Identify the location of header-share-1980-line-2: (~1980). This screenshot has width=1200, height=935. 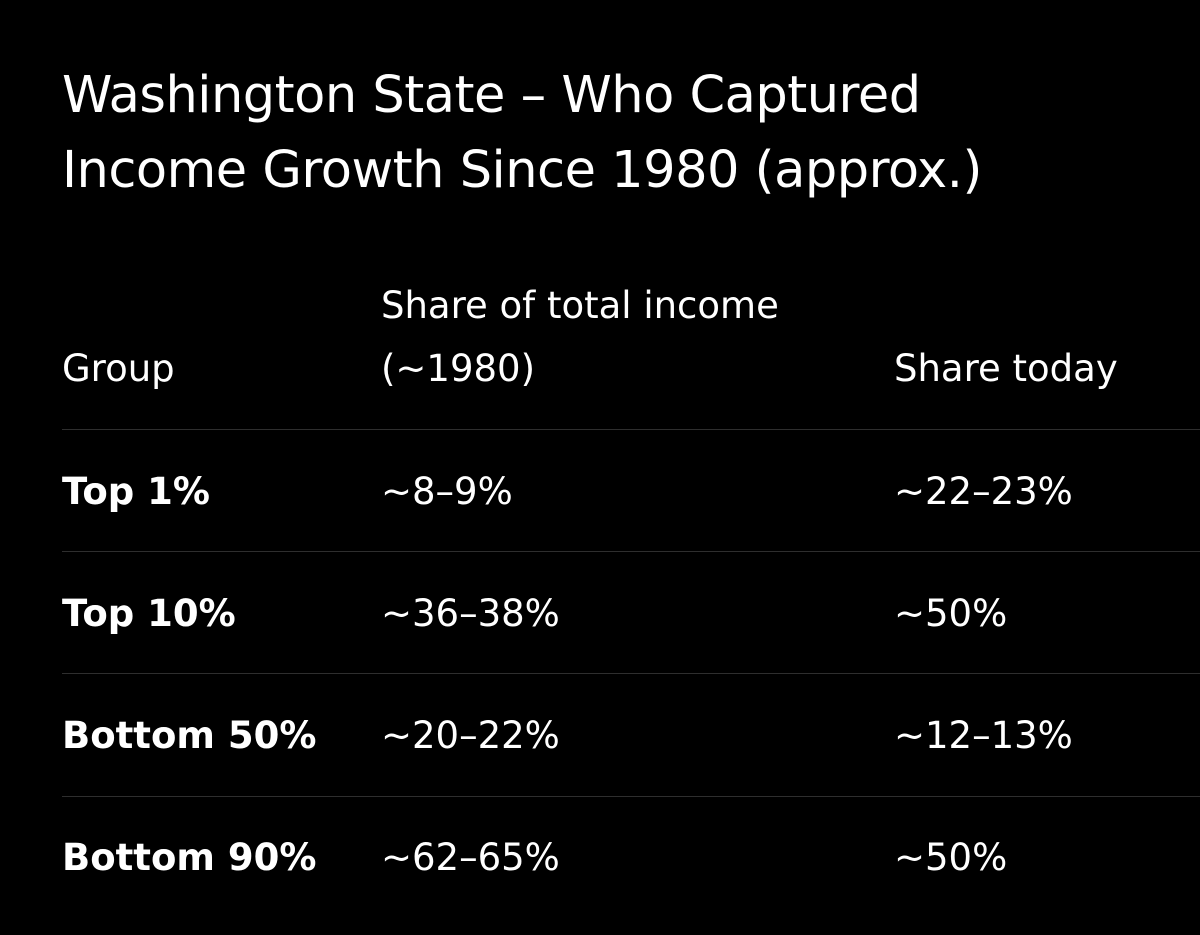
(458, 368).